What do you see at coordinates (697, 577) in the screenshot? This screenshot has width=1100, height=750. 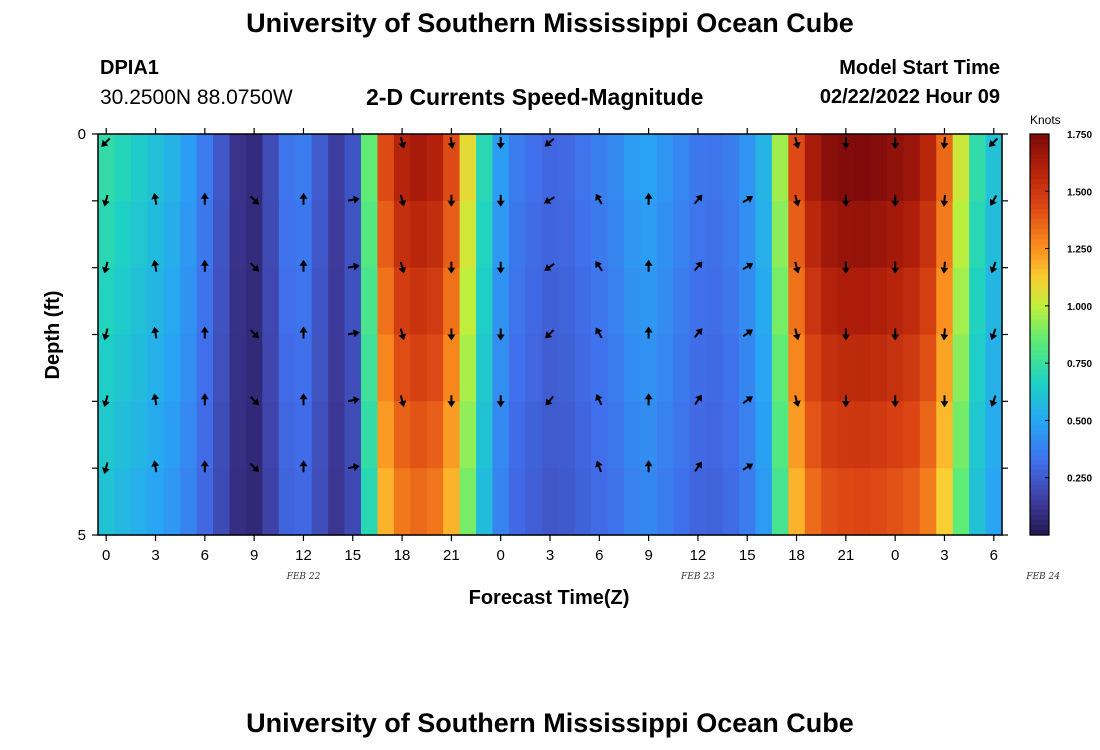 I see `date-label: FEB 23` at bounding box center [697, 577].